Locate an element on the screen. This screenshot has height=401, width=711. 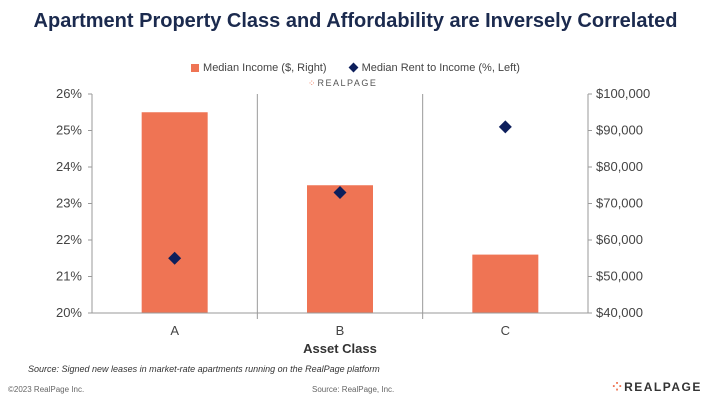
rent-marker-c is located at coordinates (505, 127).